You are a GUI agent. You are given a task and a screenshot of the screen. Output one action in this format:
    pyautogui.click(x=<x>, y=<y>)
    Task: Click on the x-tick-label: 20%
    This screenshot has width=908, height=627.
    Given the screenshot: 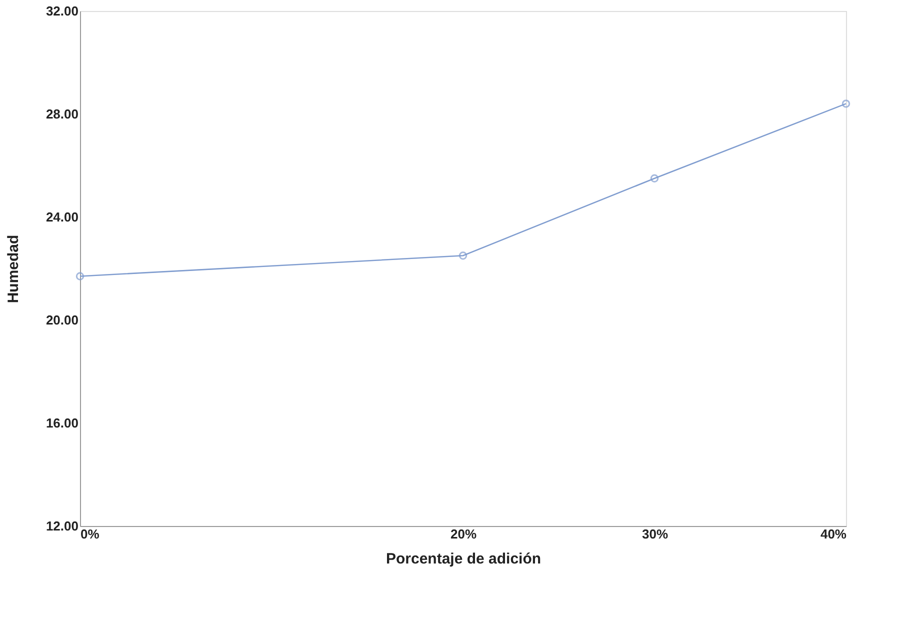 What is the action you would take?
    pyautogui.click(x=463, y=534)
    